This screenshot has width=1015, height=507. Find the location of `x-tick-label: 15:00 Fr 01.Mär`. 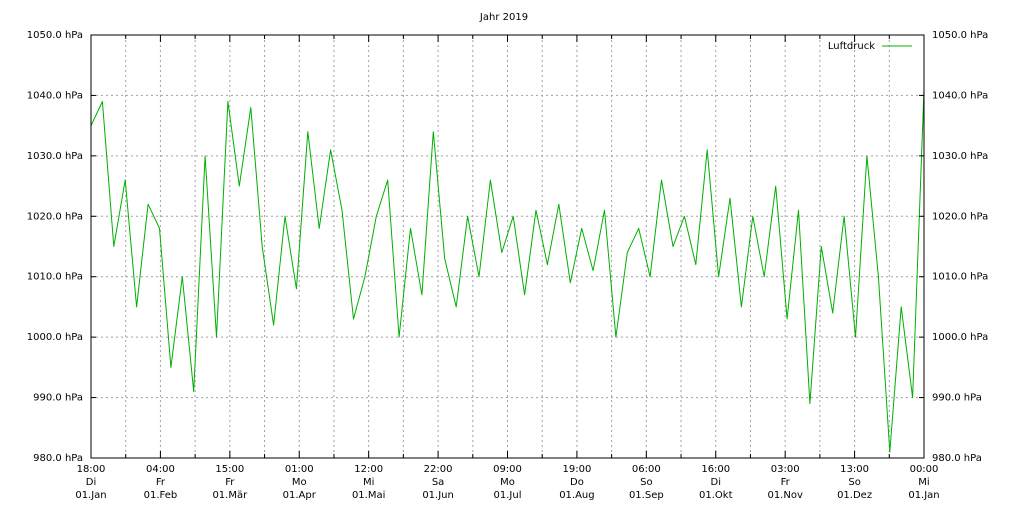

x-tick-label: 15:00 Fr 01.Mär is located at coordinates (230, 482).